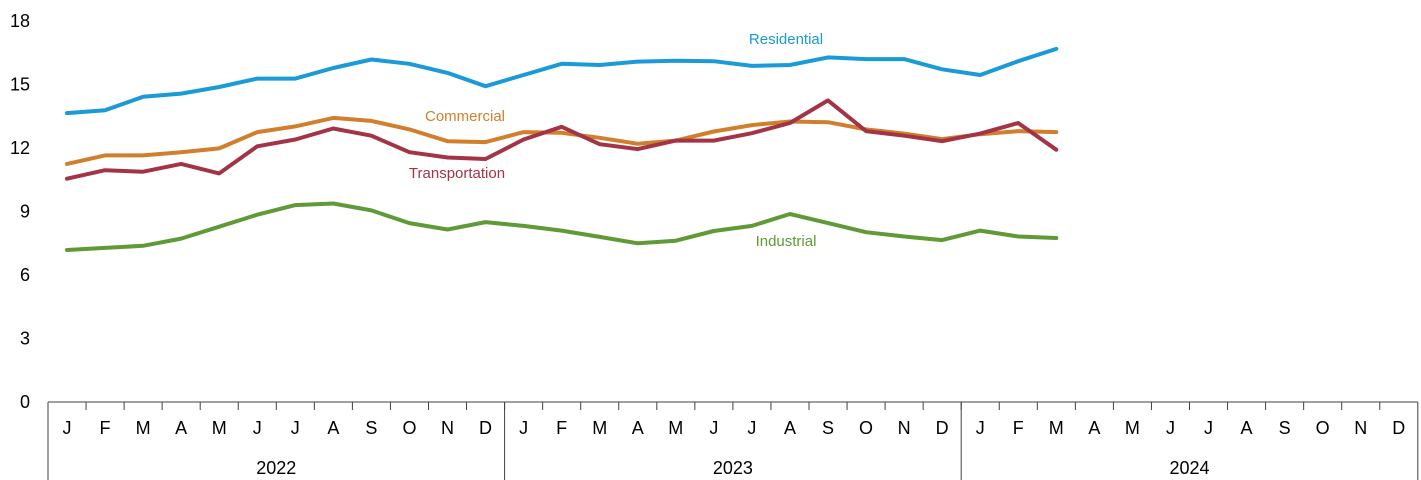 This screenshot has width=1421, height=480. What do you see at coordinates (457, 173) in the screenshot?
I see `series-label-transportation: Transportation` at bounding box center [457, 173].